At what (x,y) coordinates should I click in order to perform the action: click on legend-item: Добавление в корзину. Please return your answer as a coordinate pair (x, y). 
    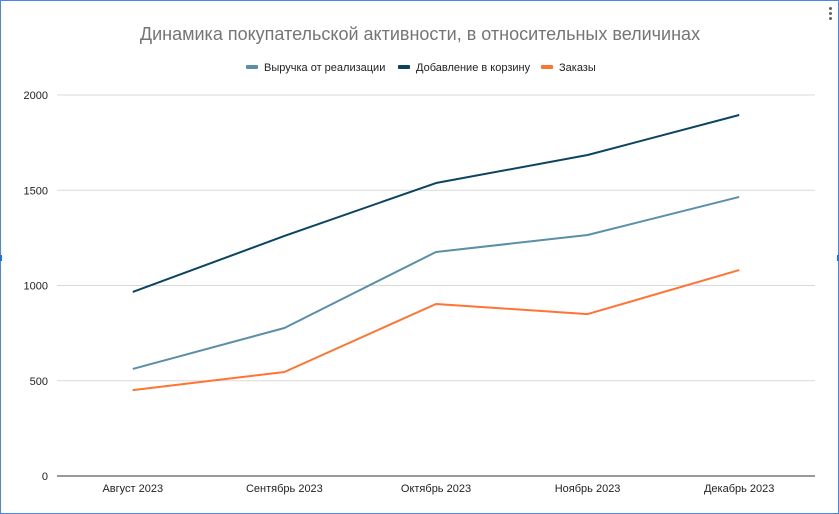
    Looking at the image, I should click on (464, 68).